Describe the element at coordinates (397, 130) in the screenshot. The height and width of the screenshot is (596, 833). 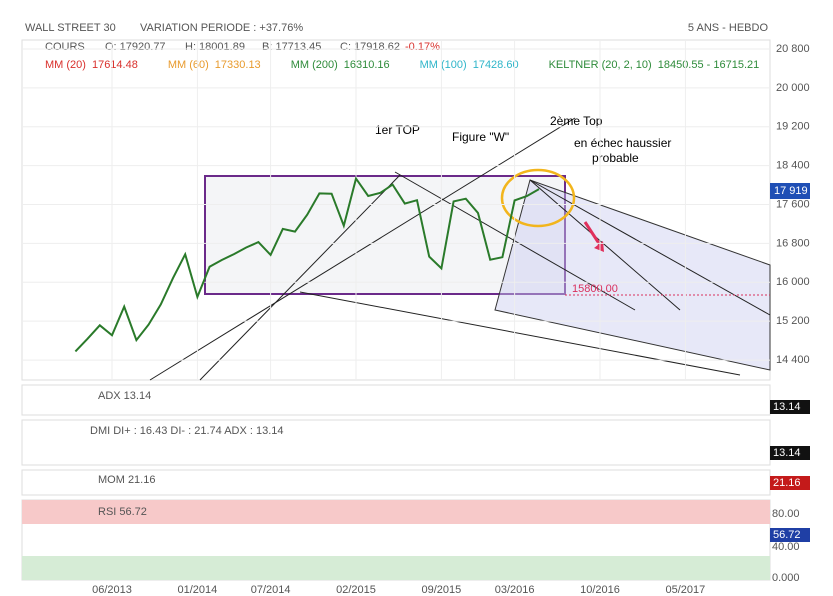
I see `annotation: 1er TOP` at that location.